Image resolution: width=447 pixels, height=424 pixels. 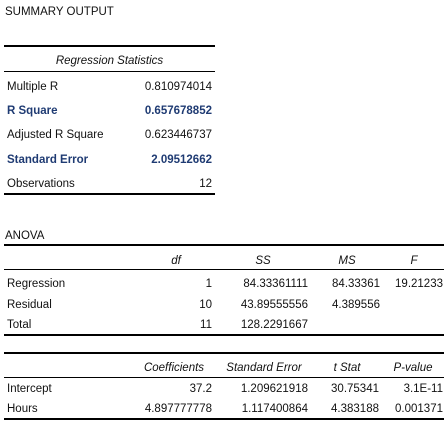 What do you see at coordinates (32, 111) in the screenshot?
I see `r-square-label: R Square` at bounding box center [32, 111].